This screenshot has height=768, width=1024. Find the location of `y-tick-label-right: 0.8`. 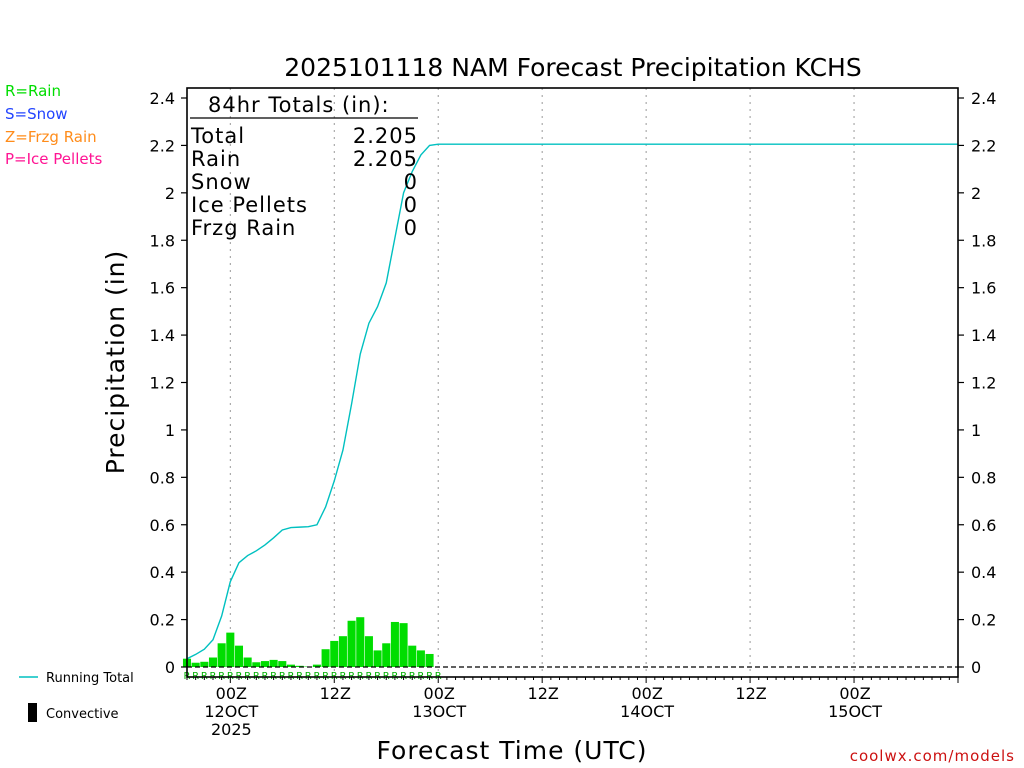

y-tick-label-right: 0.8 is located at coordinates (983, 477).